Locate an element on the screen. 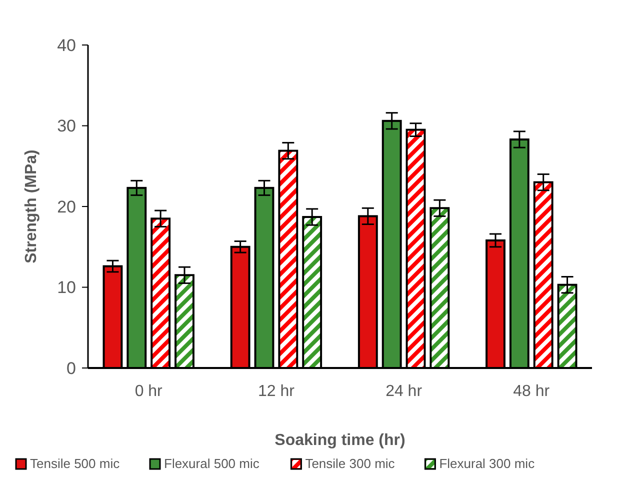 Image resolution: width=620 pixels, height=495 pixels. x-axis-title: Soaking time (hr) is located at coordinates (340, 440).